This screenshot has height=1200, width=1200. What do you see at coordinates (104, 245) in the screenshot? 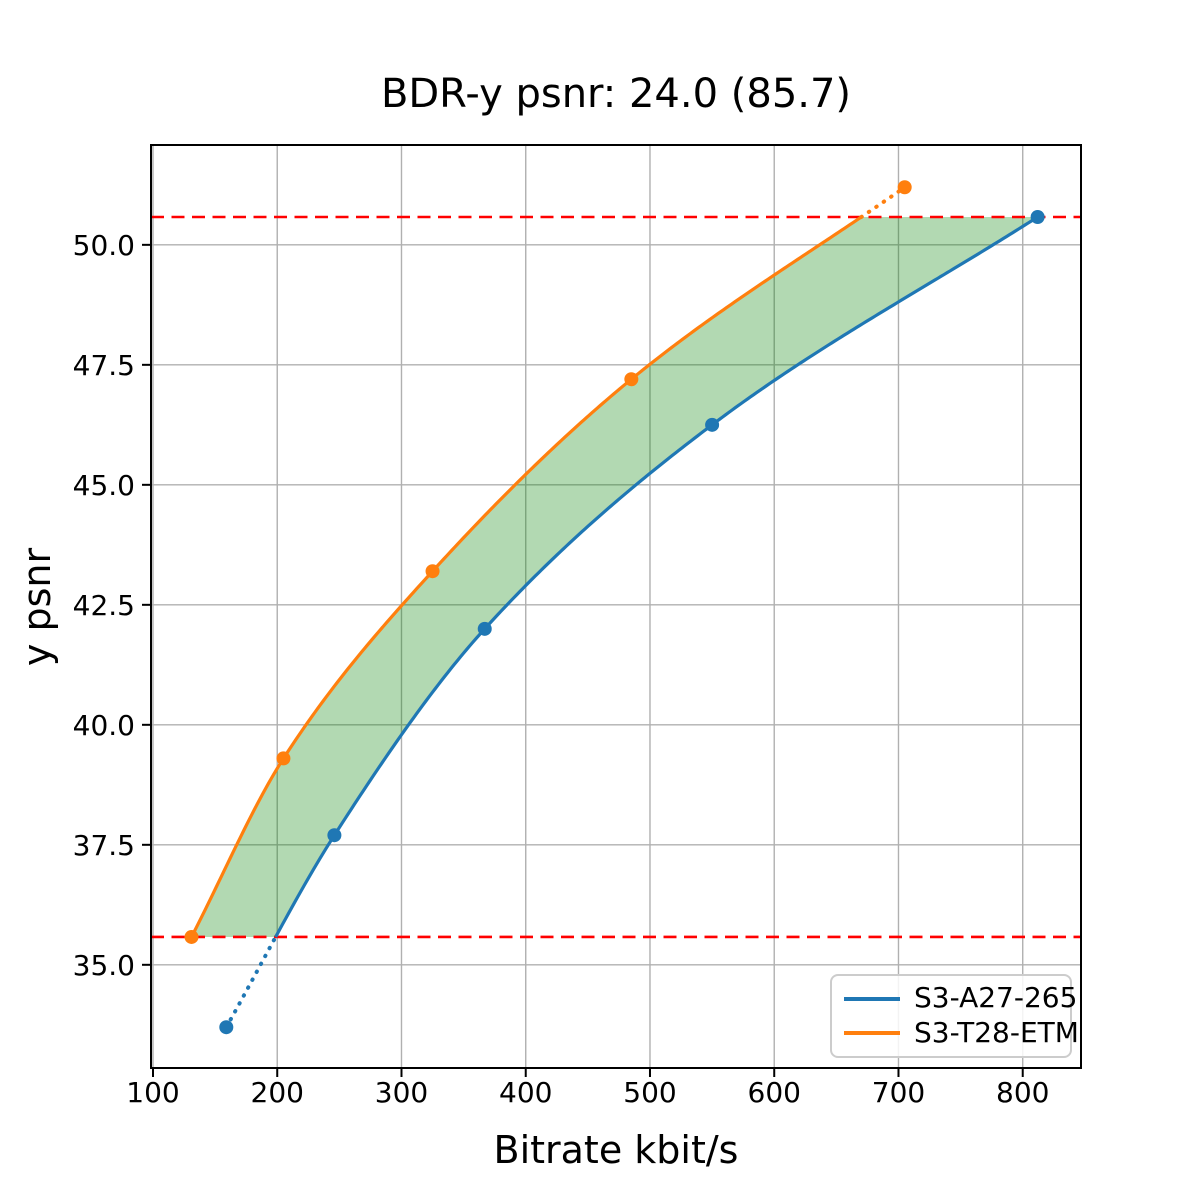
I see `y-tick-label: 50.0` at bounding box center [104, 245].